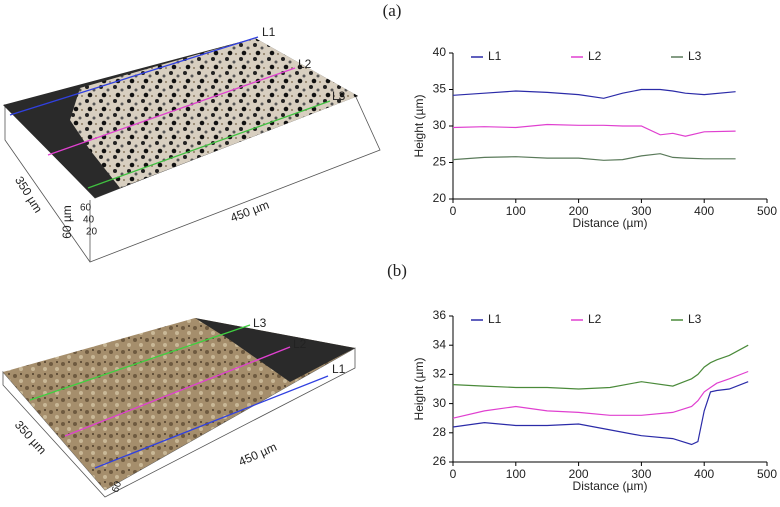 The image size is (780, 507). I want to click on y-tick-label: 26, so click(440, 461).